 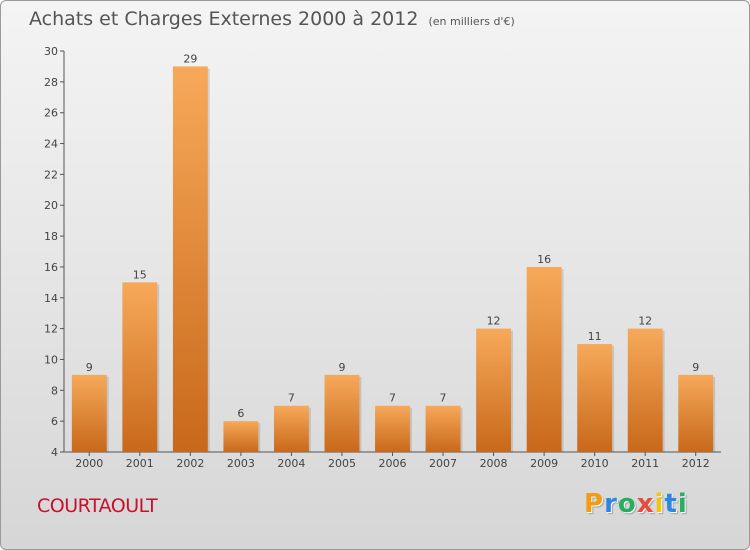 What do you see at coordinates (51, 144) in the screenshot?
I see `y-tick-label: 24` at bounding box center [51, 144].